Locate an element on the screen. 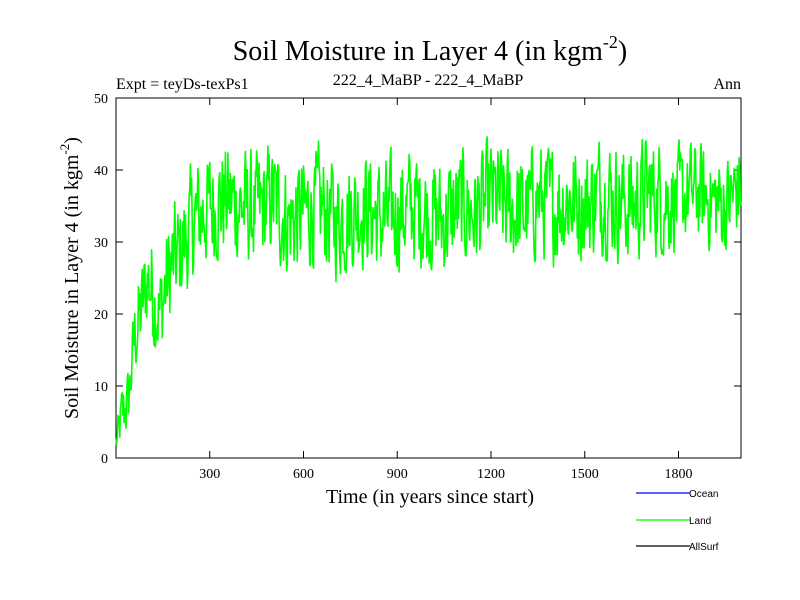 The width and height of the screenshot is (800, 600). y-tick-label: 50 is located at coordinates (101, 99).